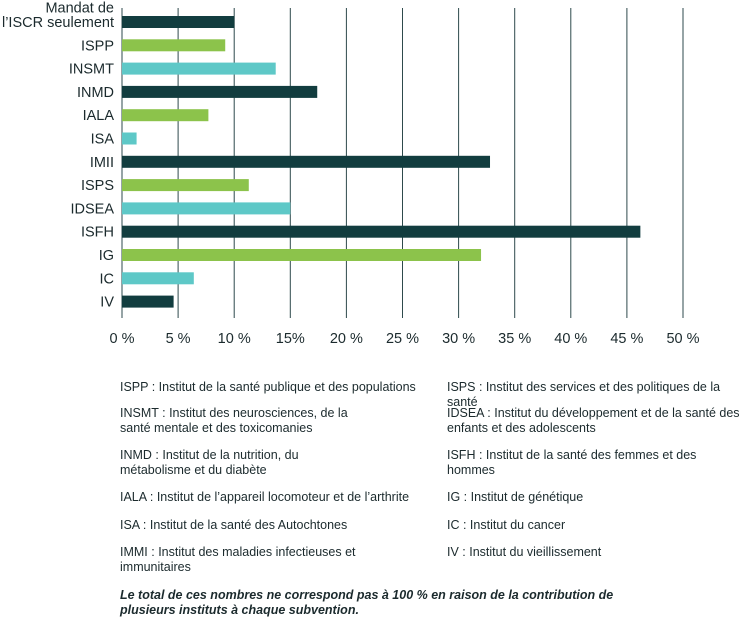 The height and width of the screenshot is (626, 750). I want to click on legend-item-ig: IG : Institut de génétique, so click(515, 497).